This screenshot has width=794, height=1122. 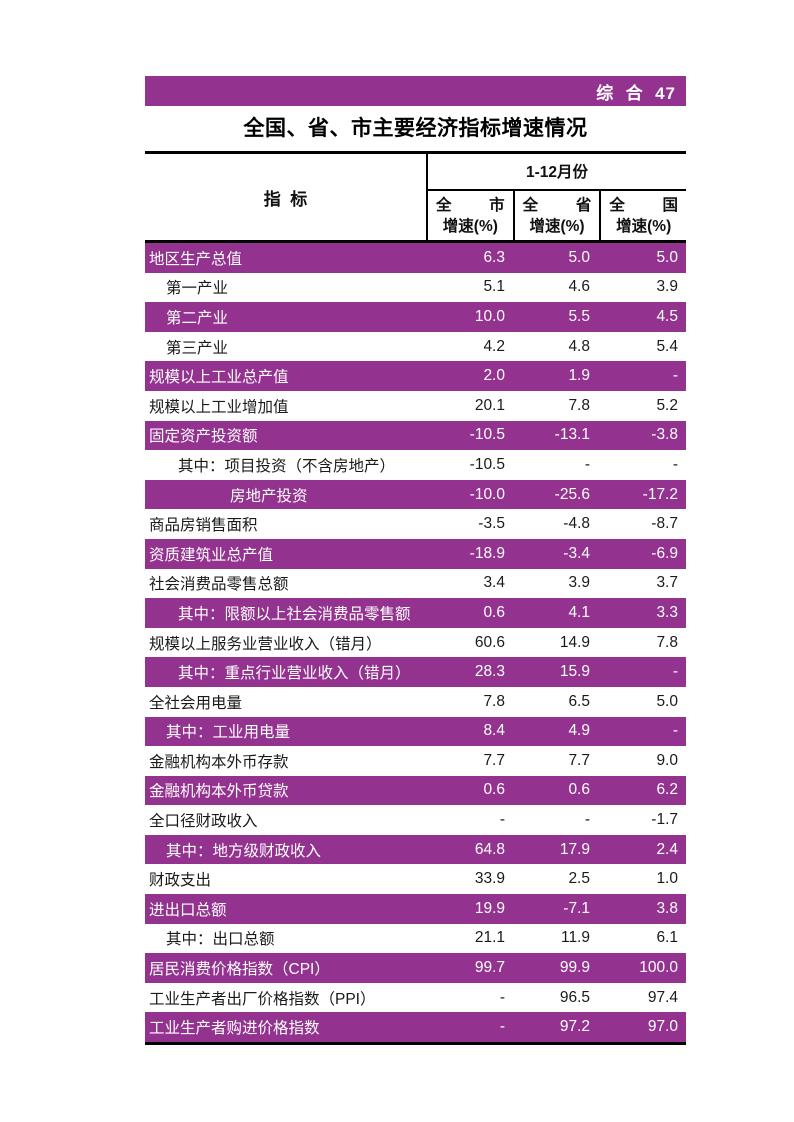 I want to click on column-header-national-unit: 增速(%), so click(x=644, y=226).